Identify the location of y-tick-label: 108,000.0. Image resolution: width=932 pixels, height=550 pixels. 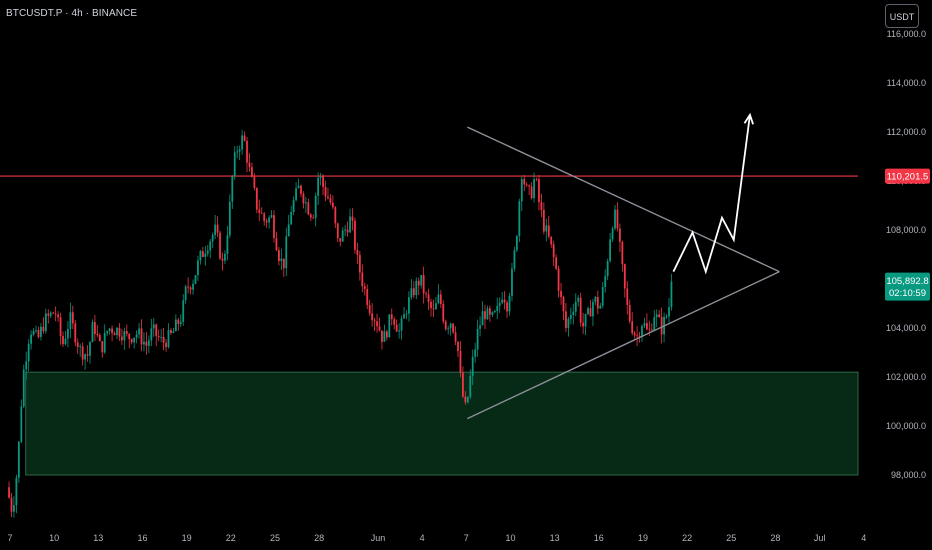
(906, 230).